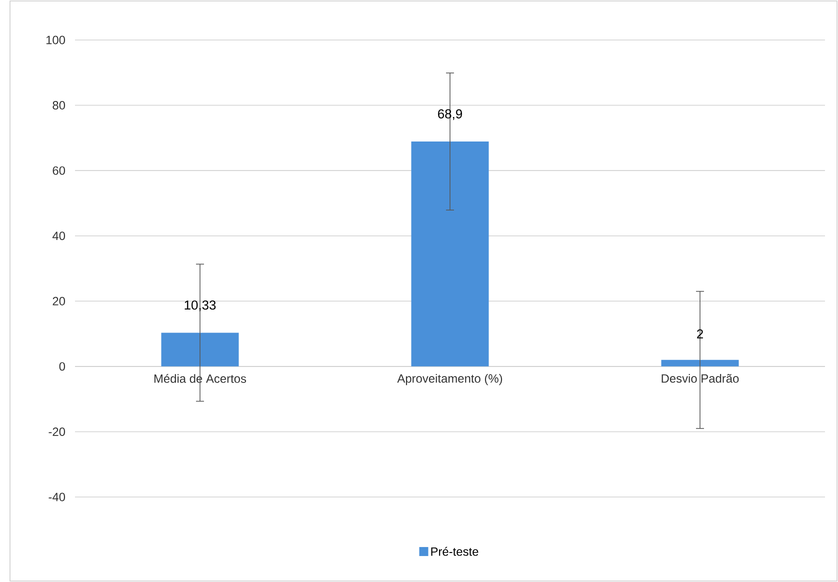 Image resolution: width=838 pixels, height=582 pixels. What do you see at coordinates (700, 378) in the screenshot?
I see `x-tick-label: Desvio Padrão` at bounding box center [700, 378].